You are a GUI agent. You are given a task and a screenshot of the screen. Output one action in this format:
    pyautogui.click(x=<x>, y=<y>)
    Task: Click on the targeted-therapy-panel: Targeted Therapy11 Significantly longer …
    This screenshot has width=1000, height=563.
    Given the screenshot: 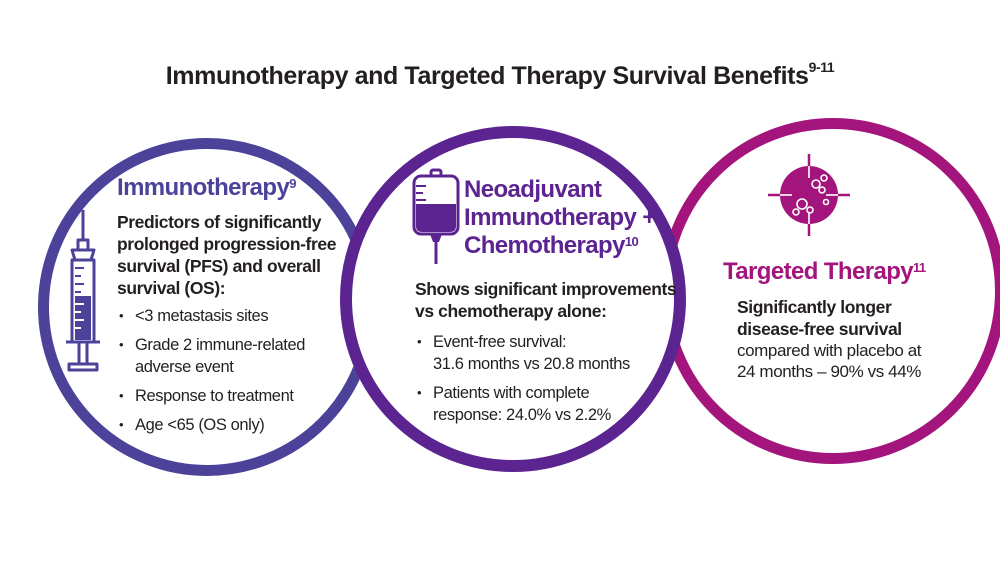 What is the action you would take?
    pyautogui.click(x=824, y=320)
    